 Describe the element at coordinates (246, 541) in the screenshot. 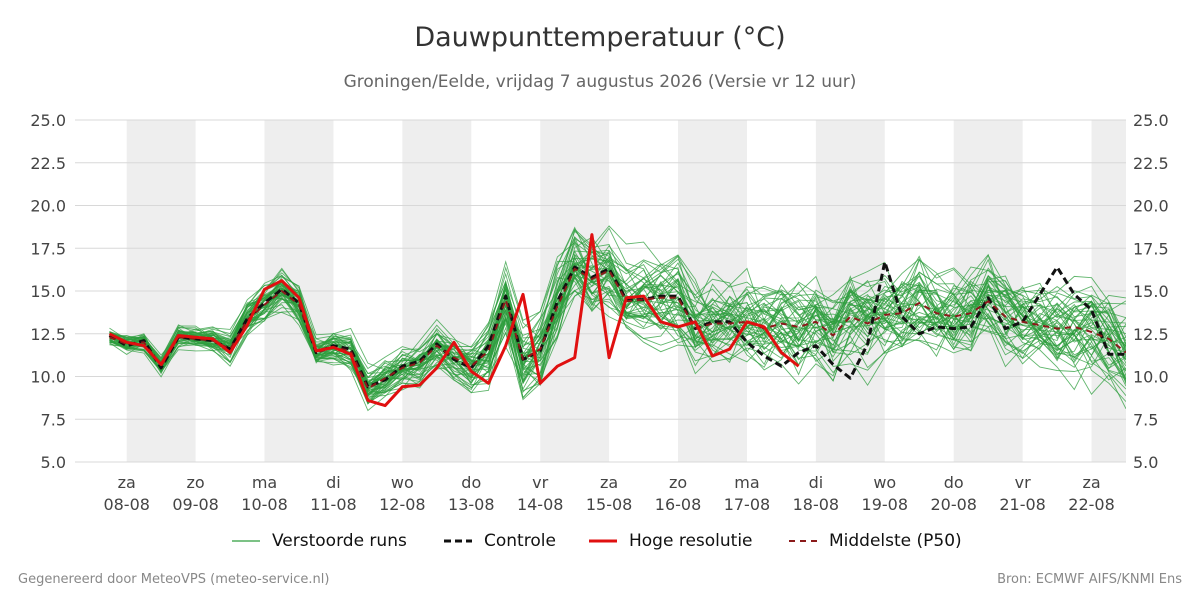

I see `legend-swatch-ensemble` at that location.